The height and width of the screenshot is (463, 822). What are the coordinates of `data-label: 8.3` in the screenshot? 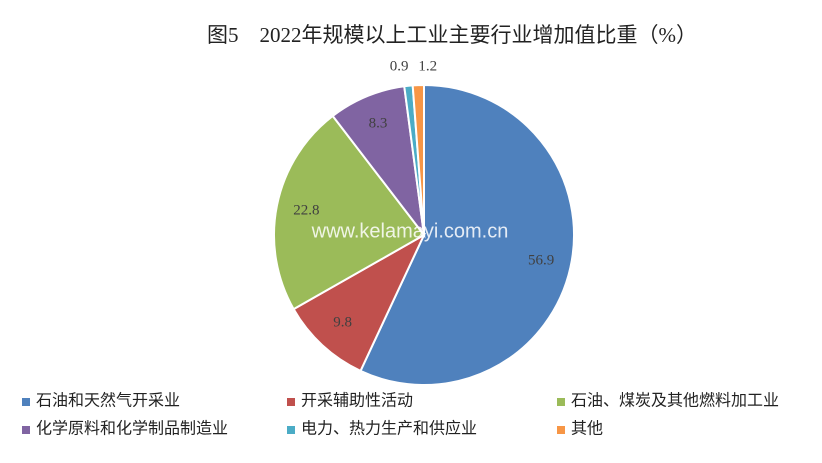 It's located at (378, 124).